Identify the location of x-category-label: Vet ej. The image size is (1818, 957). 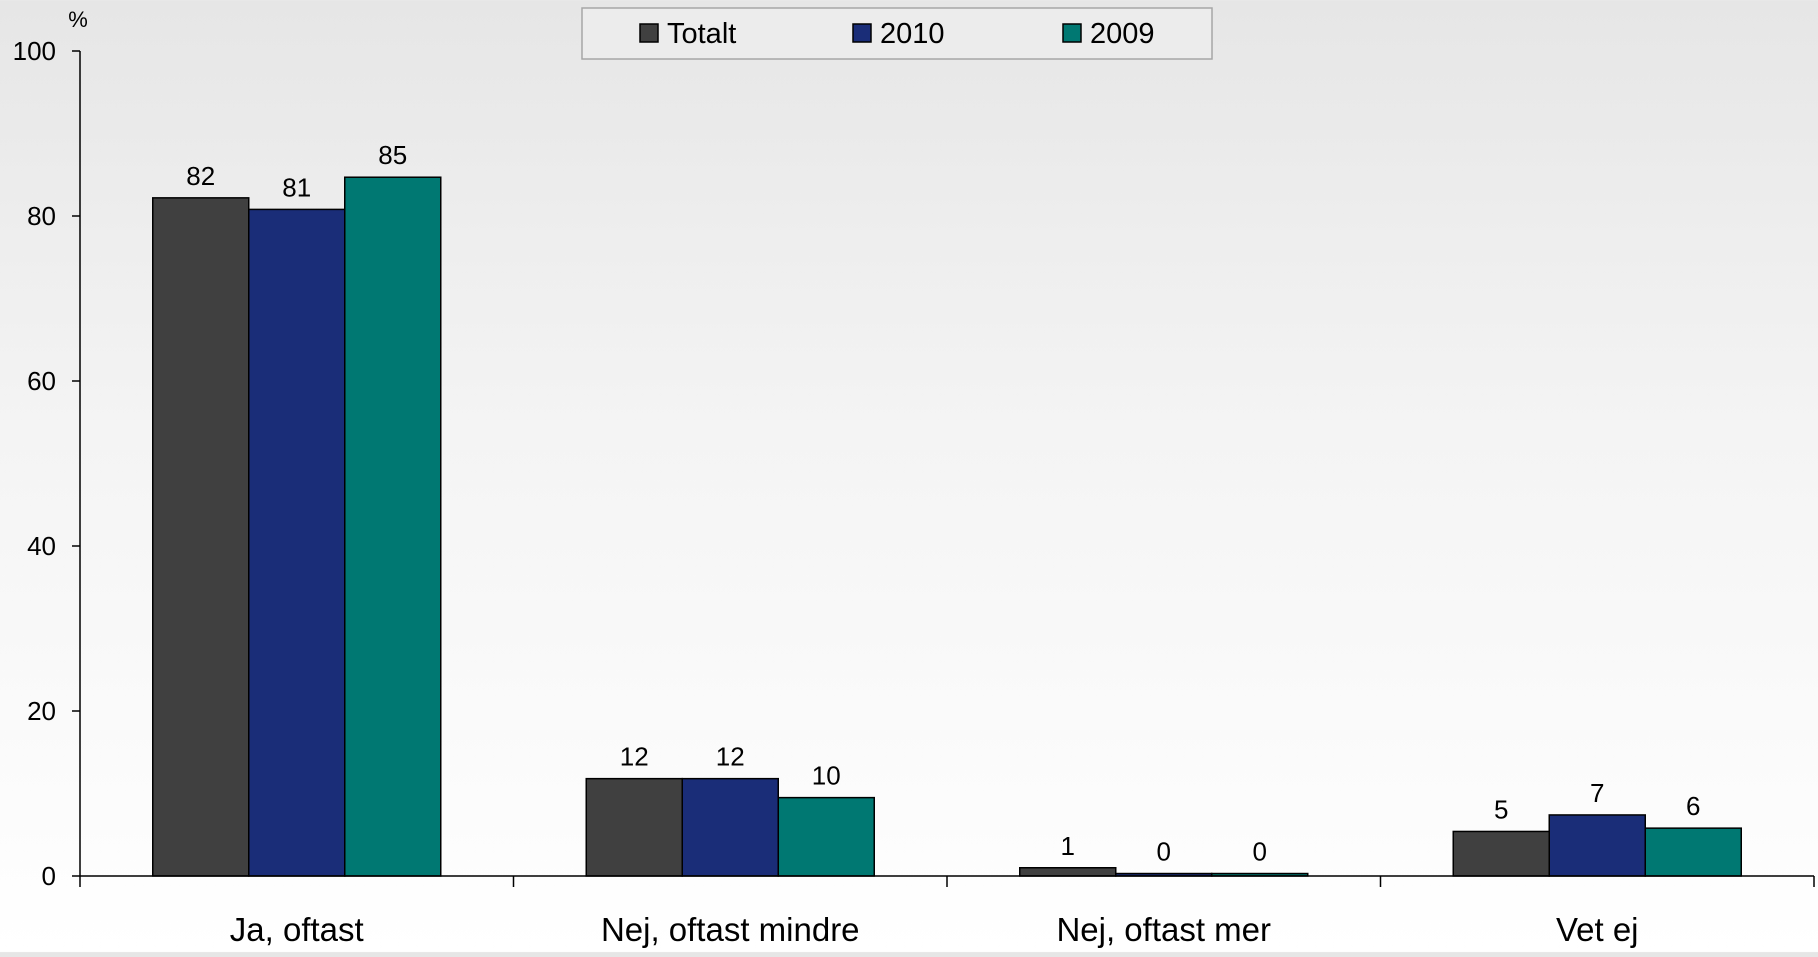
(1597, 929).